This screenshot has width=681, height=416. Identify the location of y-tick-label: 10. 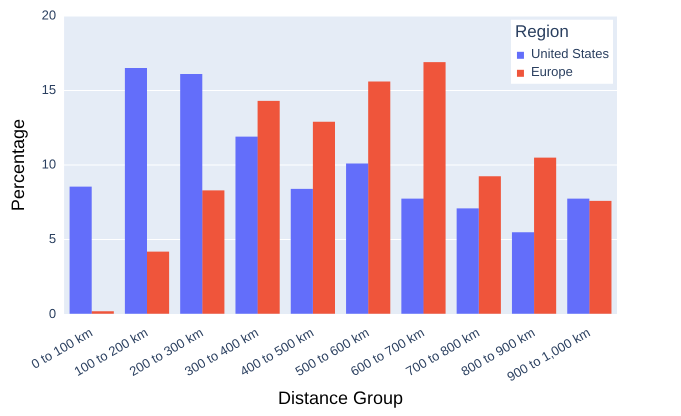
(49, 164).